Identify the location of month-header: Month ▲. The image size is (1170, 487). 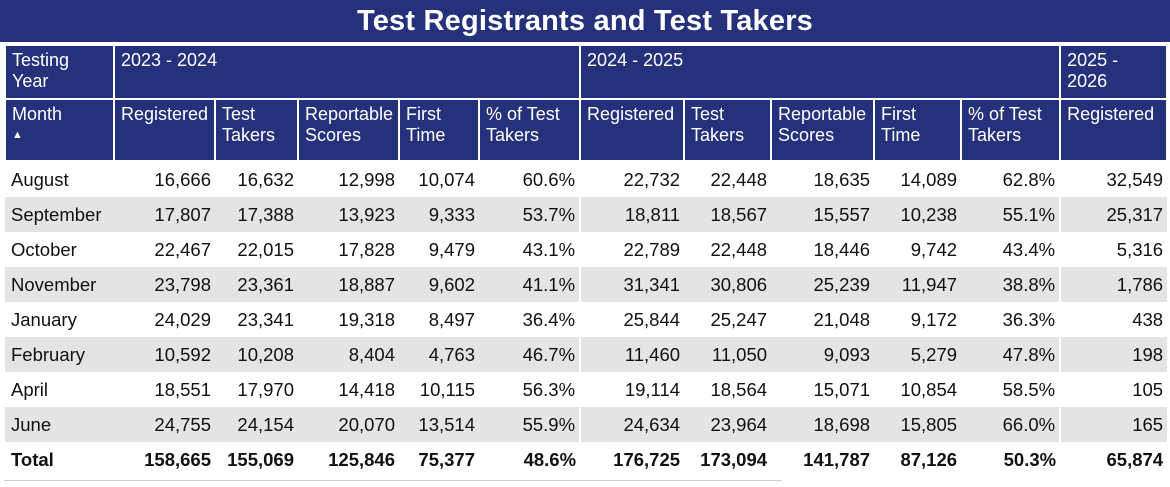
(59, 130).